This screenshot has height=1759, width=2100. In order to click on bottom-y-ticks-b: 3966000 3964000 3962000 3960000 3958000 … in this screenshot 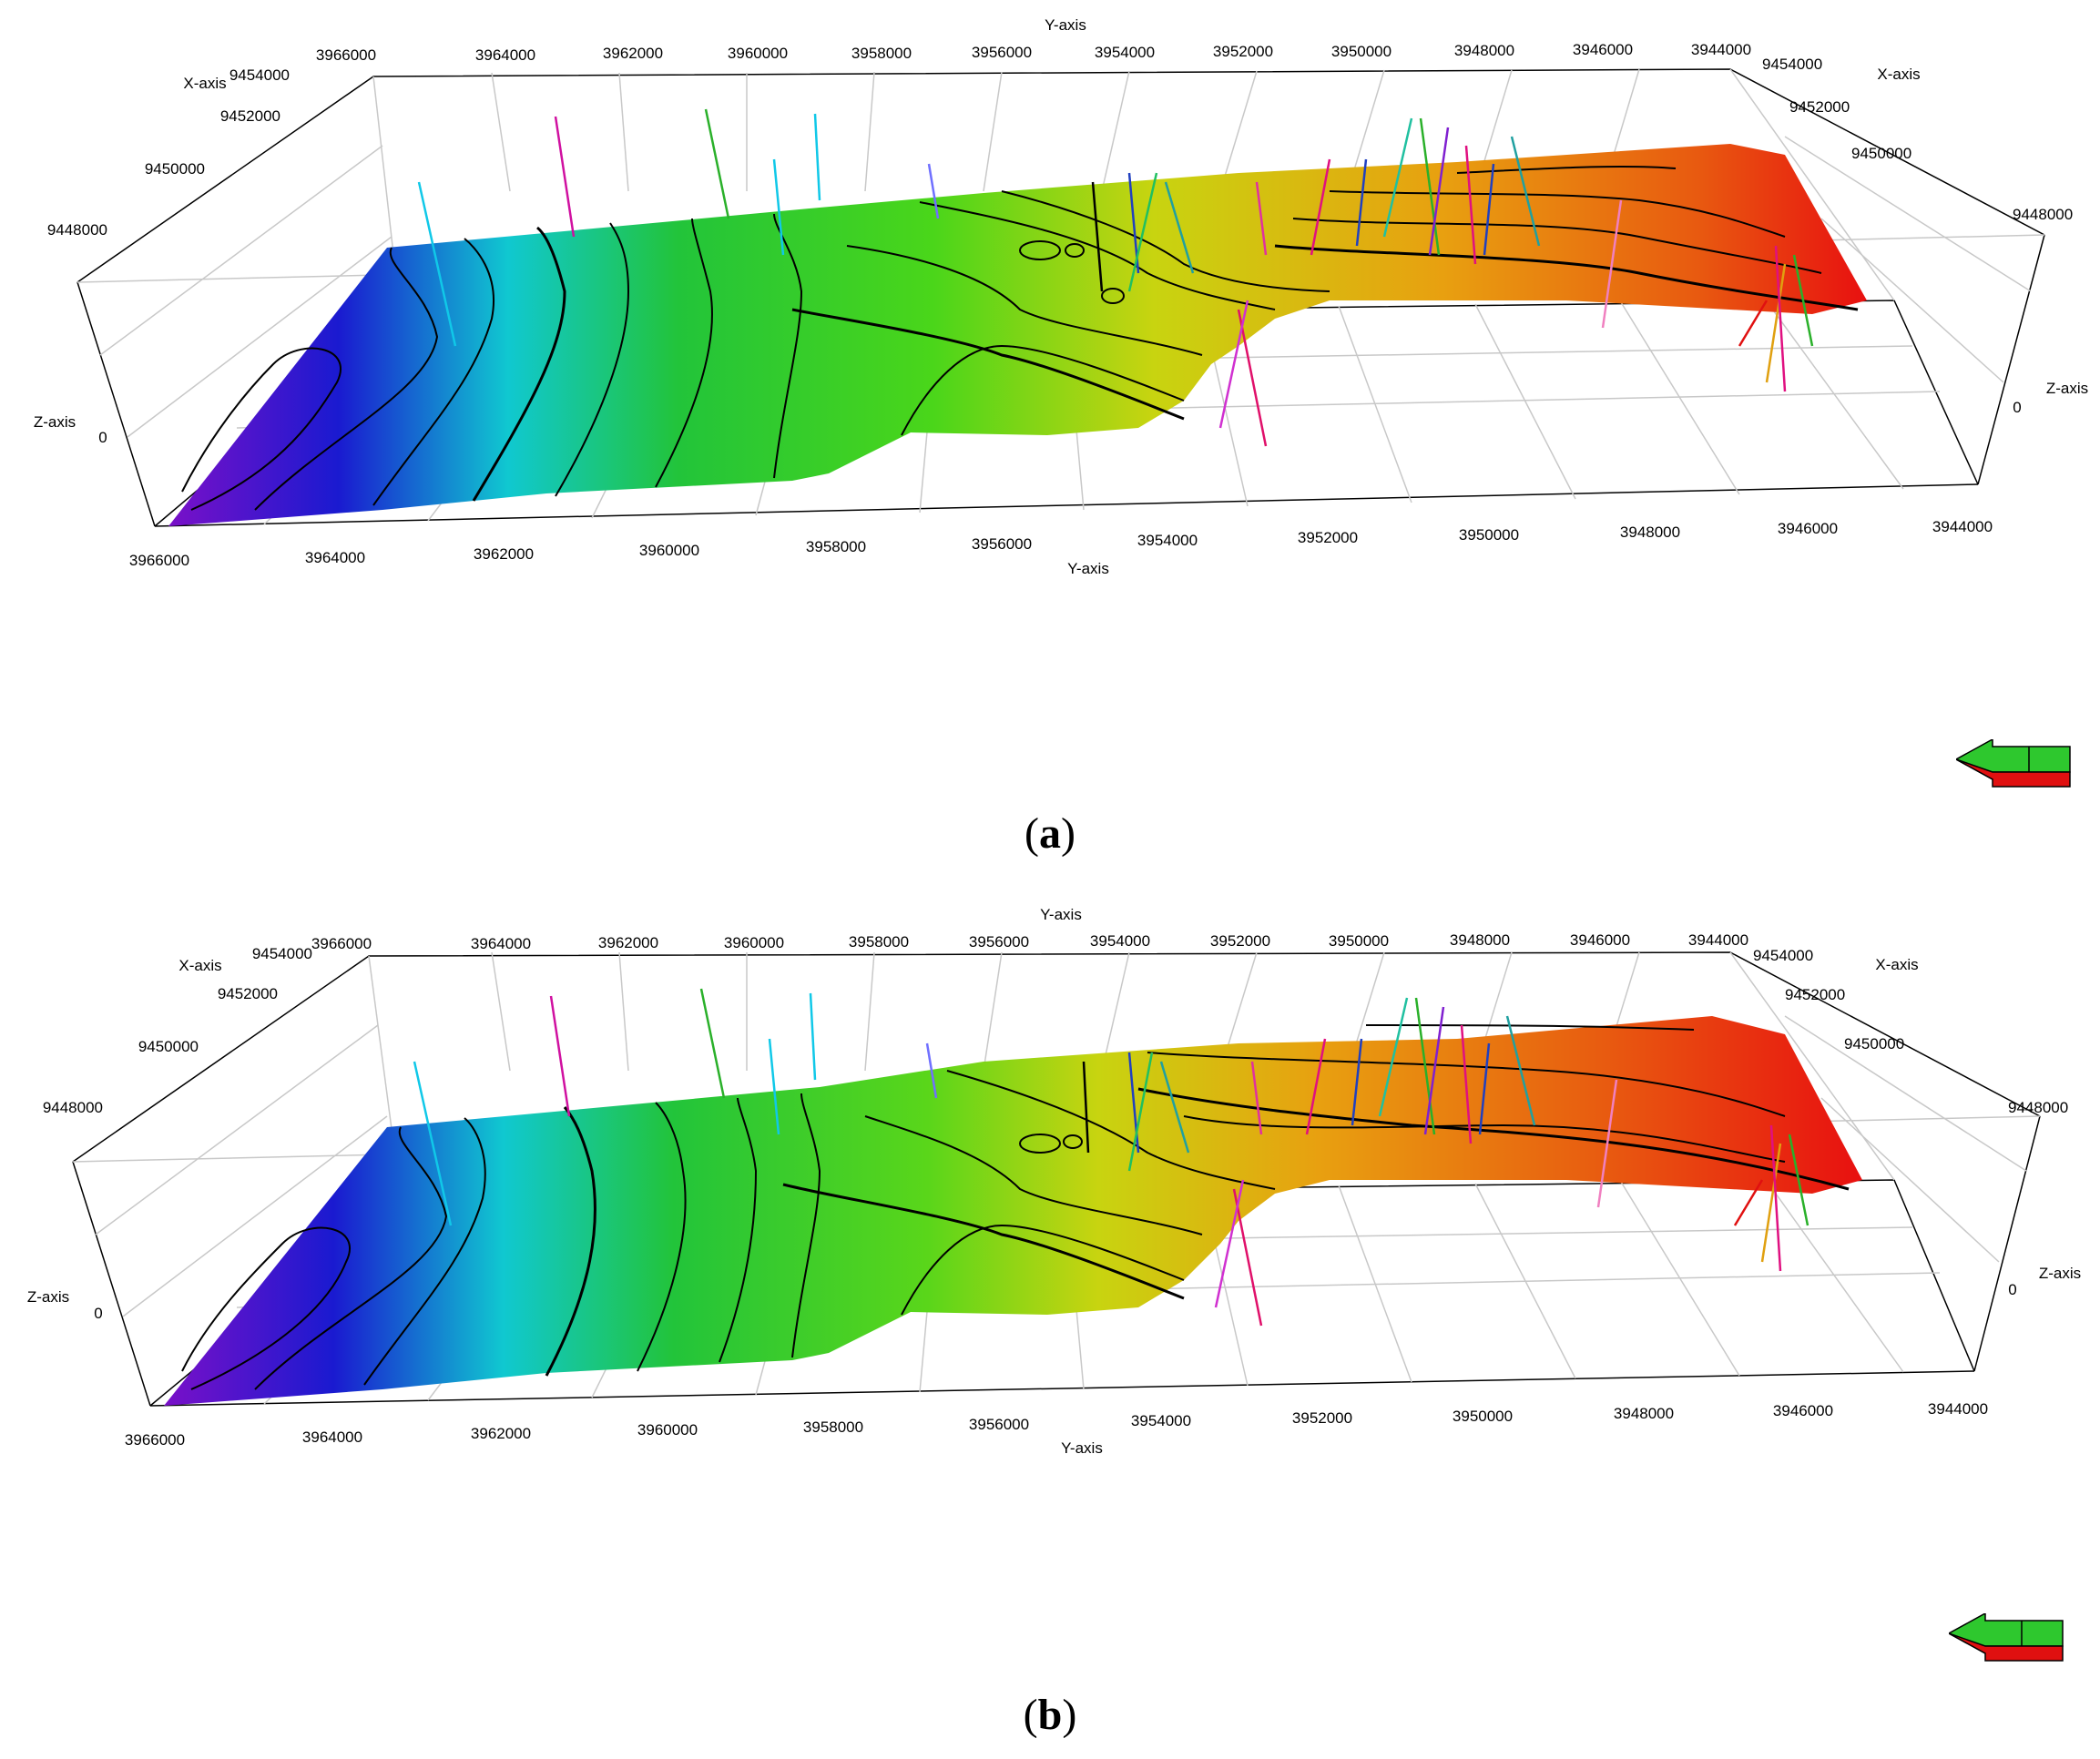, I will do `click(1056, 1424)`.